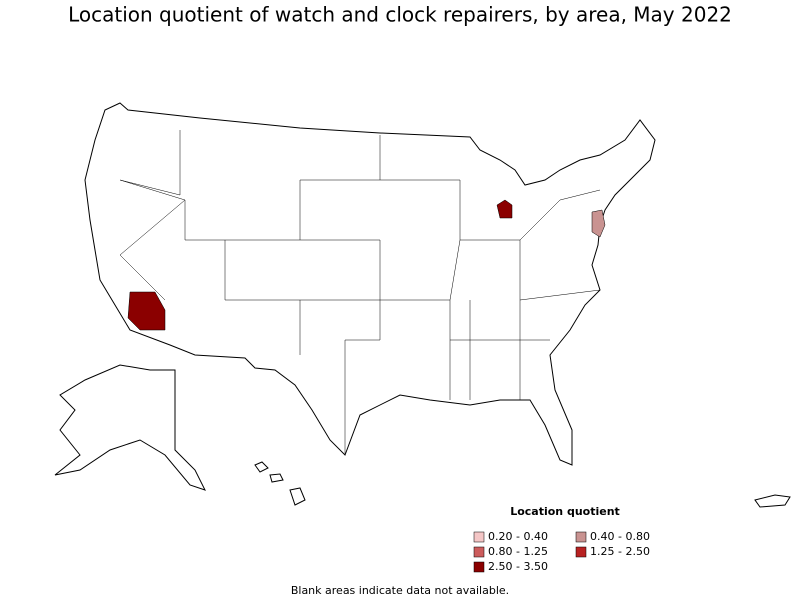 This screenshot has height=604, width=800. Describe the element at coordinates (297, 496) in the screenshot. I see `hawaii-island` at that location.